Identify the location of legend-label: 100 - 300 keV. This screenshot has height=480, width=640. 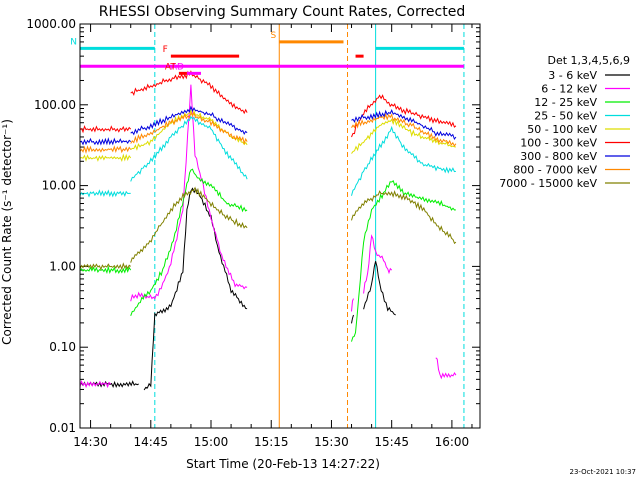
(558, 143).